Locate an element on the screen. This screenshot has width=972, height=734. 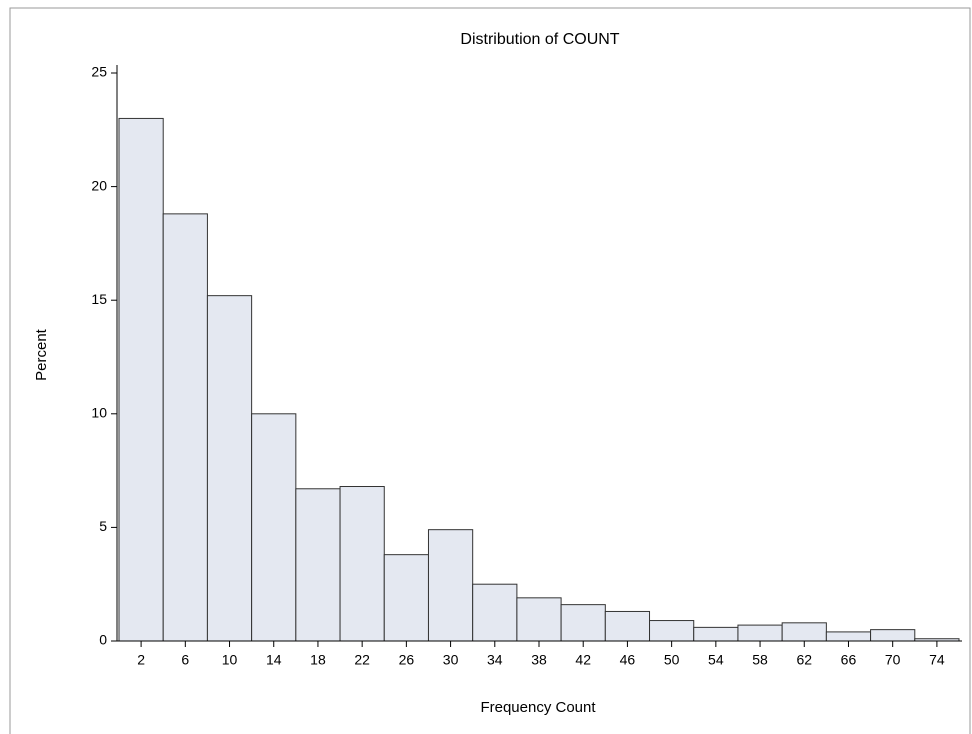
x-tick-label: 2 is located at coordinates (141, 660).